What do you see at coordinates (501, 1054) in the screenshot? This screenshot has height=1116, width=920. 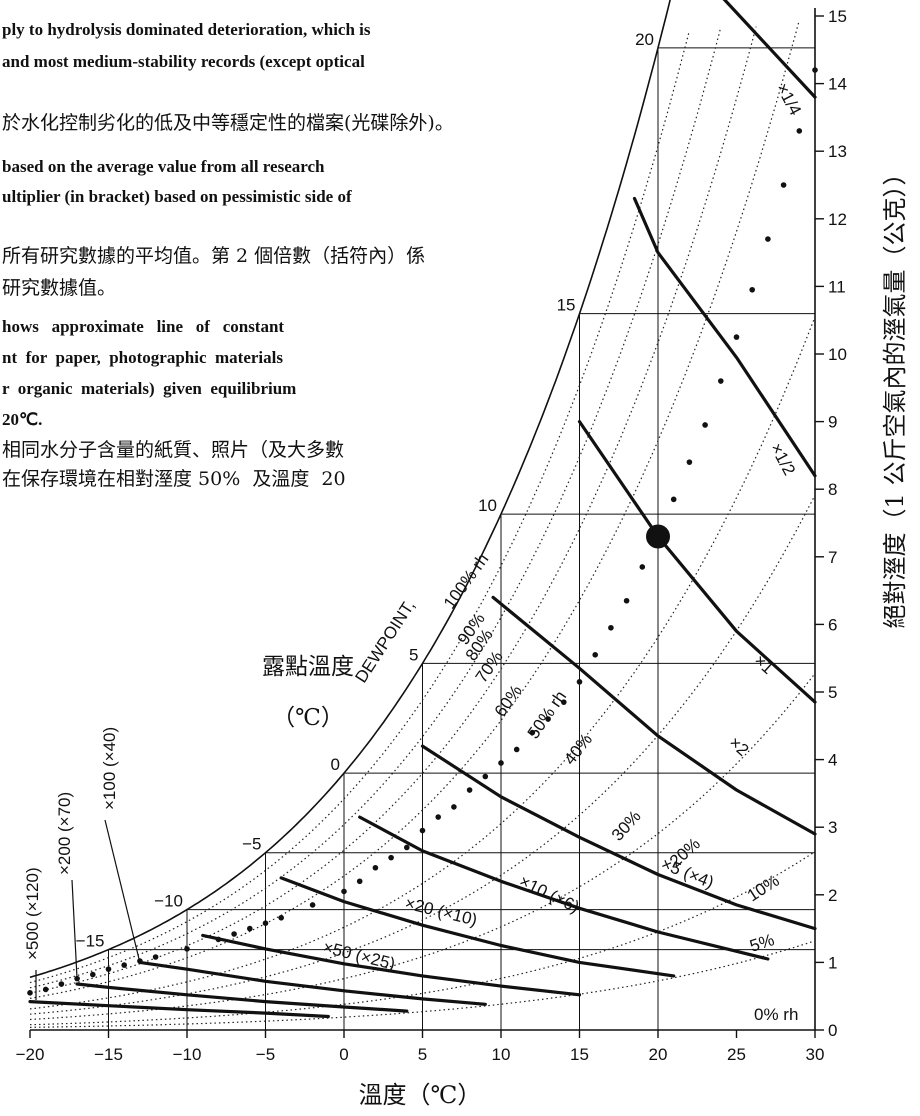 I see `x-tick-label: 10` at bounding box center [501, 1054].